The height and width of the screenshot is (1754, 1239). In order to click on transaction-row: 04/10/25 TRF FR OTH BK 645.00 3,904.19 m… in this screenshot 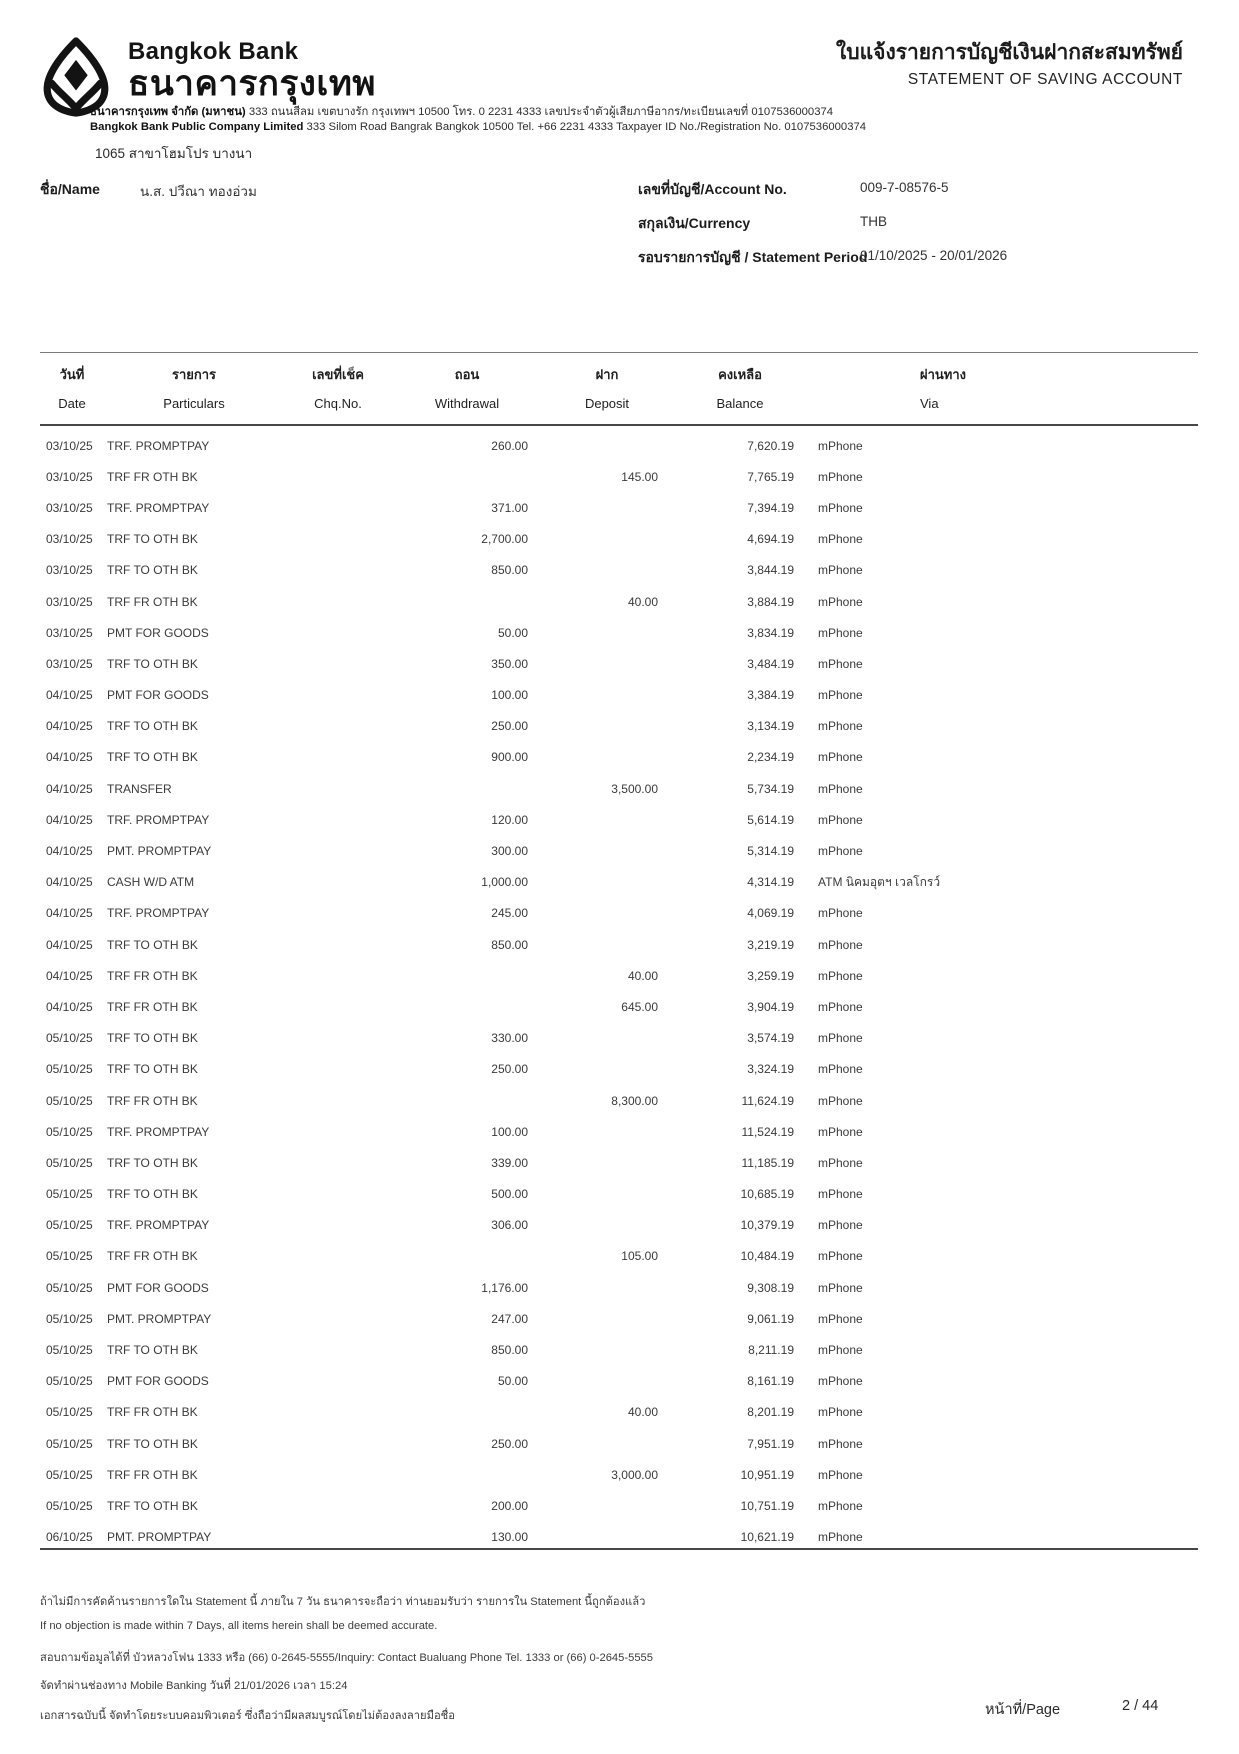, I will do `click(619, 1006)`.